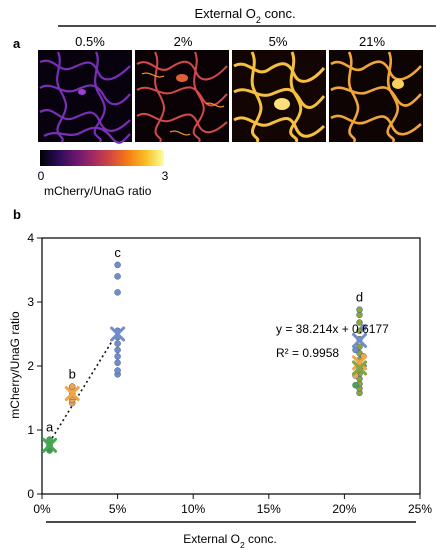 This screenshot has width=443, height=550. I want to click on micrograph-0-5-percent, so click(85, 97).